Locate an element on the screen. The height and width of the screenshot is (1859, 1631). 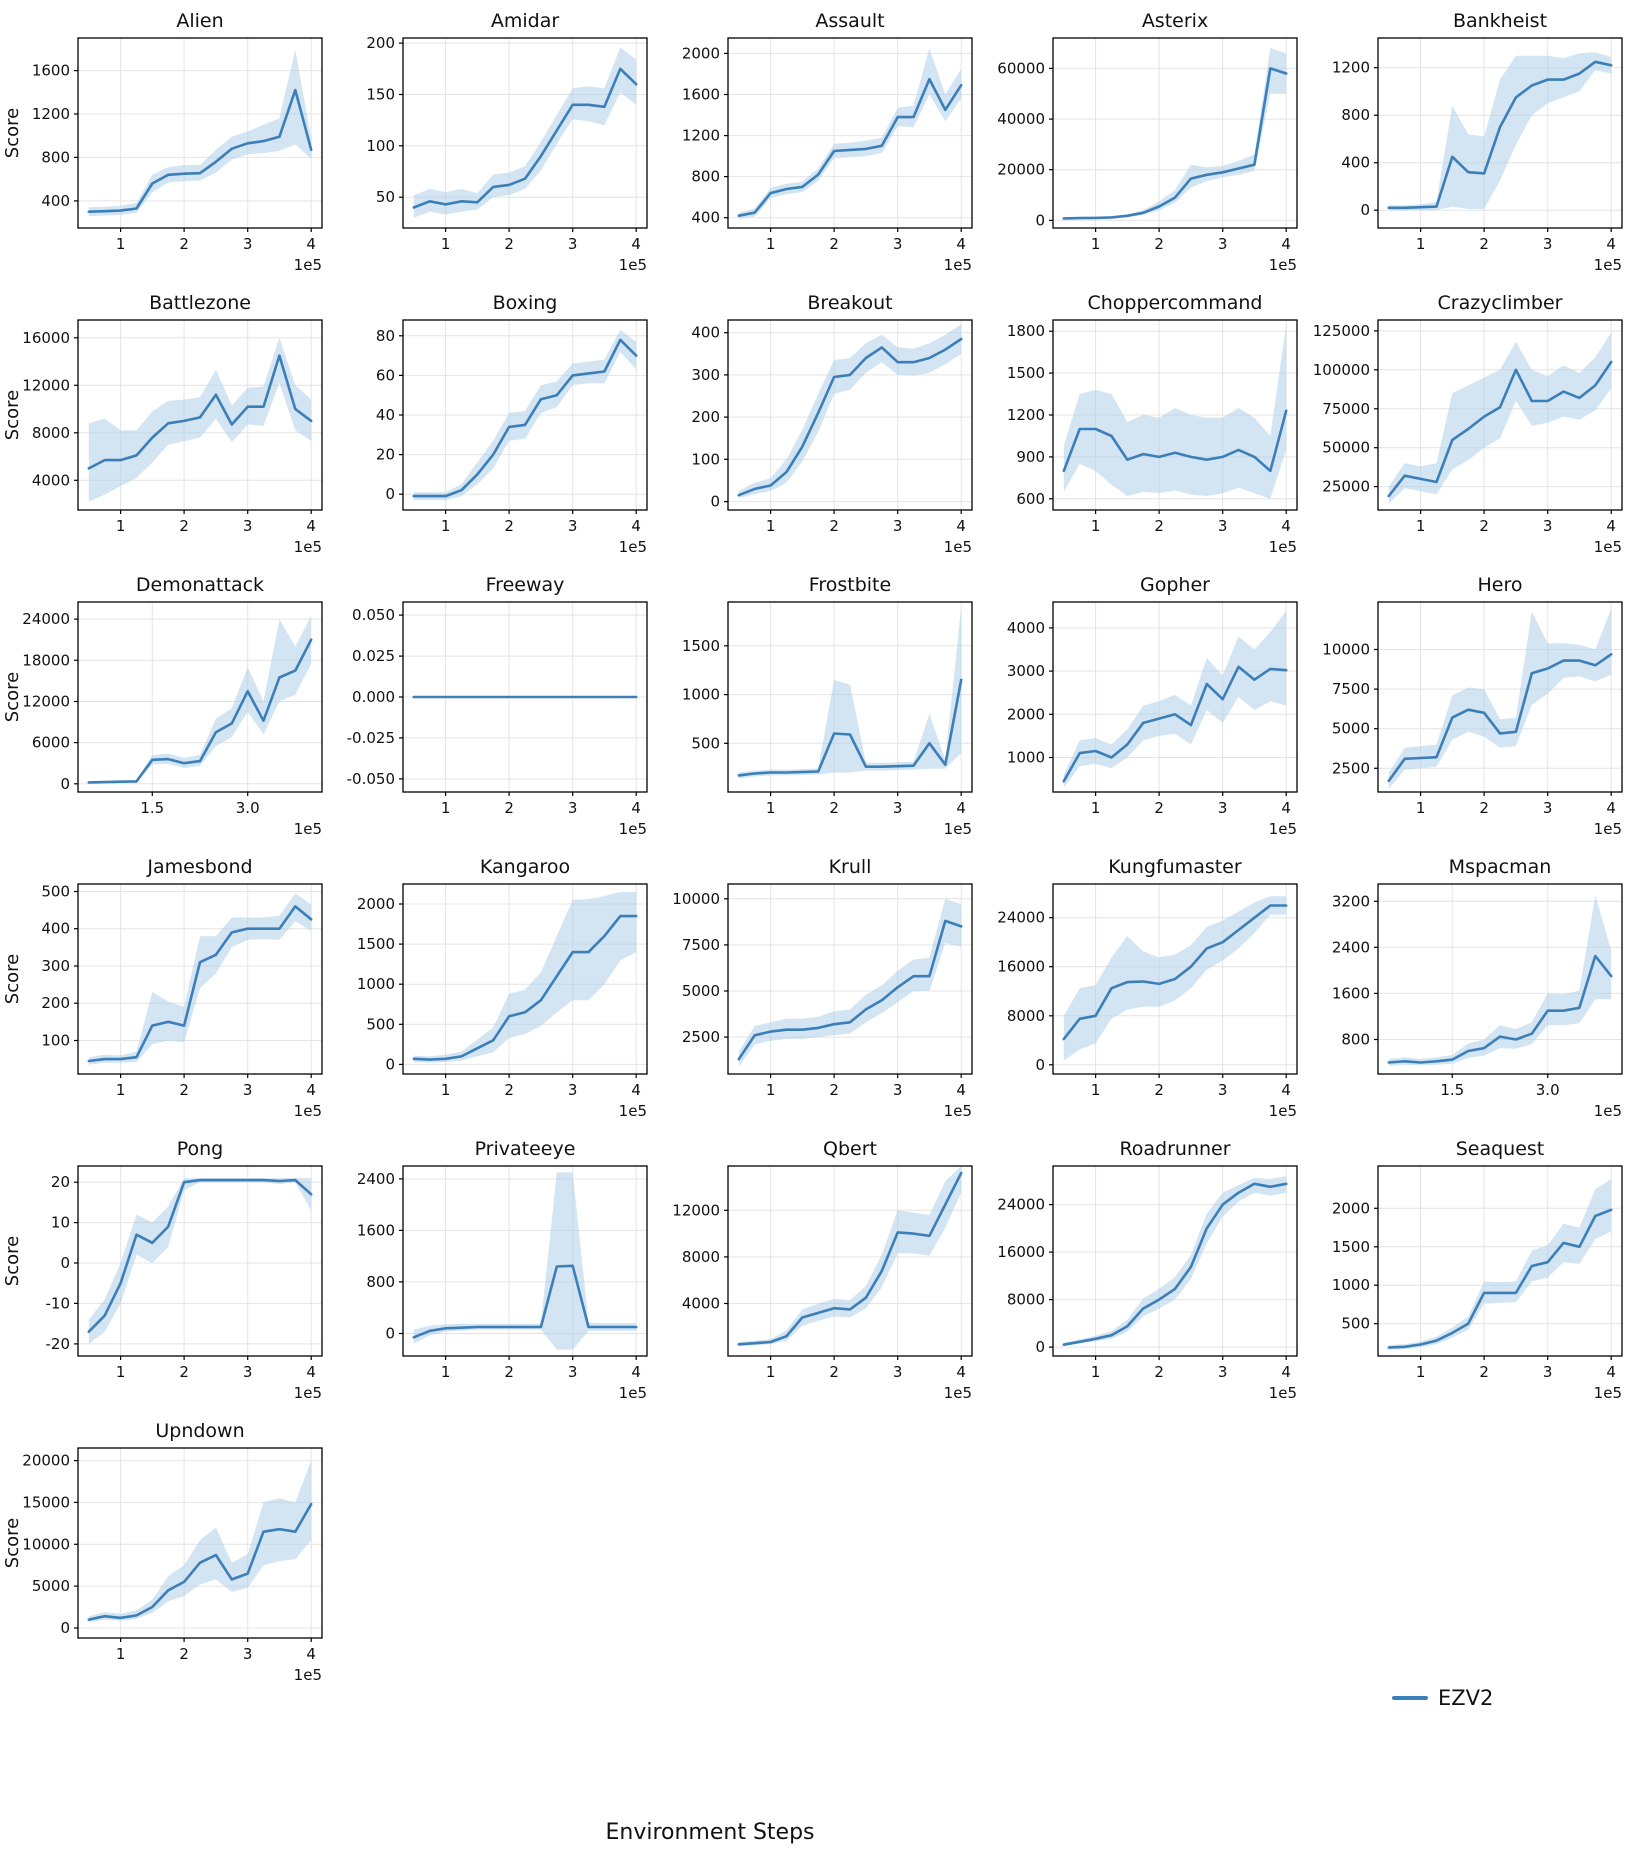
chart-seaquest: 500 1000 1500 2000 1 2 3 4 1e5 Seaquest is located at coordinates (1477, 1270).